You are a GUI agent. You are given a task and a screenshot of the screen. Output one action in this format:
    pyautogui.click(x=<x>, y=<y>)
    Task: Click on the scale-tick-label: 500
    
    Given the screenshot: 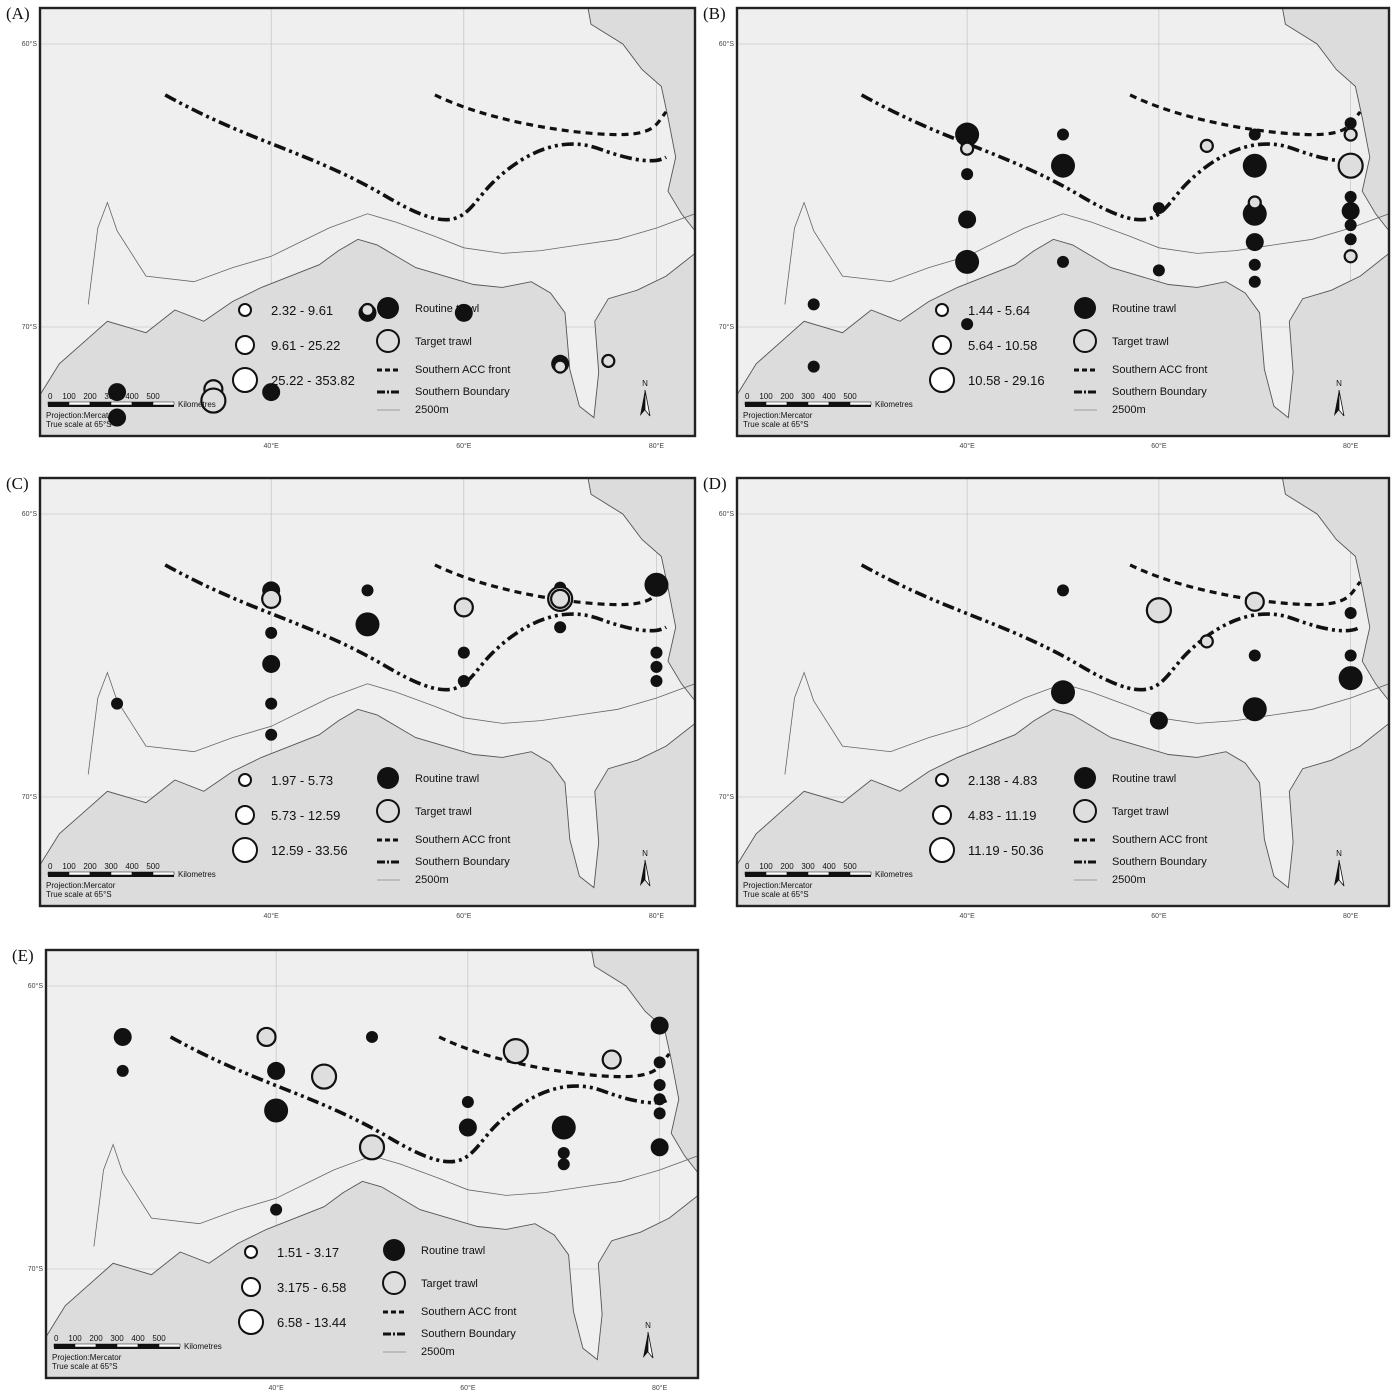 What is the action you would take?
    pyautogui.click(x=850, y=866)
    